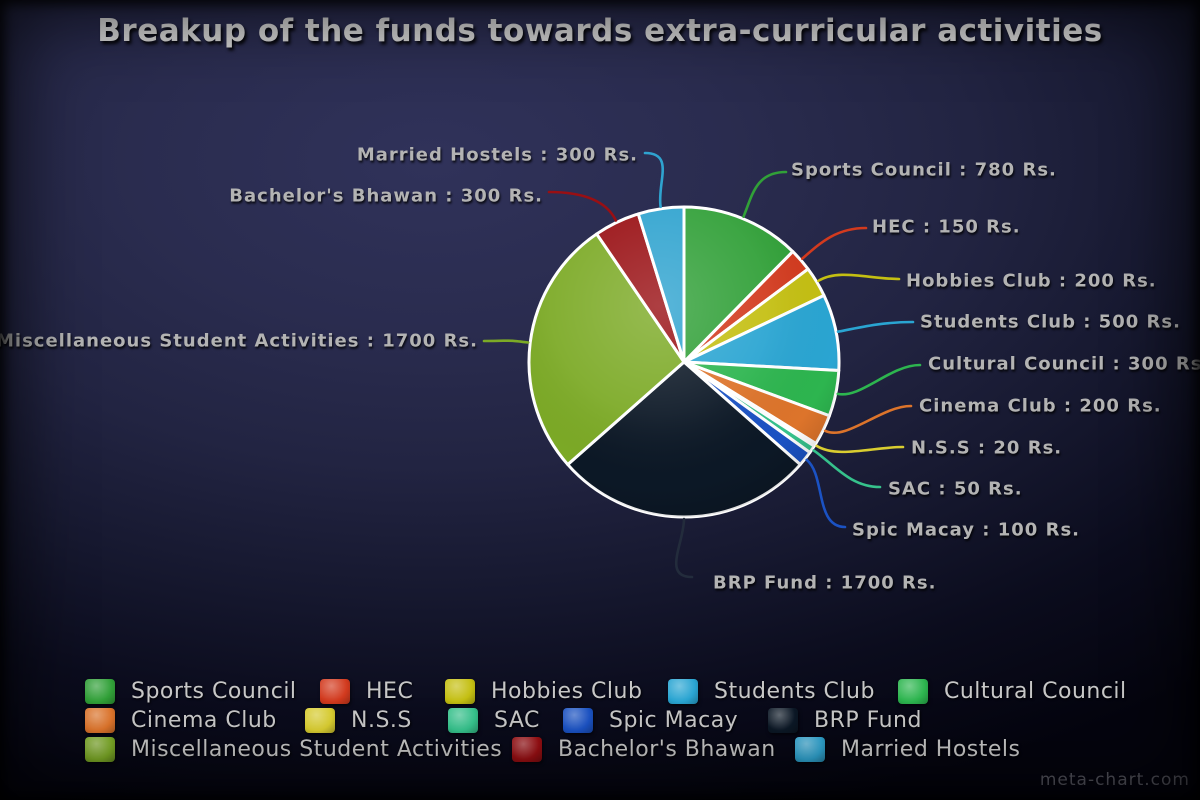 This screenshot has height=800, width=1200. I want to click on legend-swatch-sports-council, so click(100, 691).